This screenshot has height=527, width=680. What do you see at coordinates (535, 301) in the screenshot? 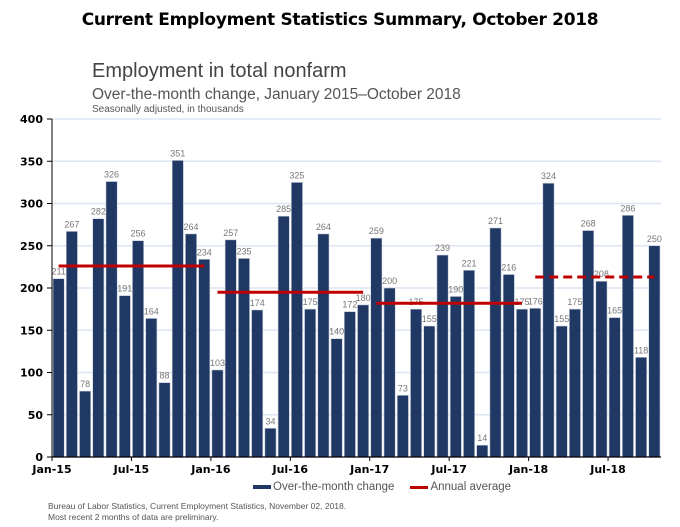
I see `bar-value-label: 176` at bounding box center [535, 301].